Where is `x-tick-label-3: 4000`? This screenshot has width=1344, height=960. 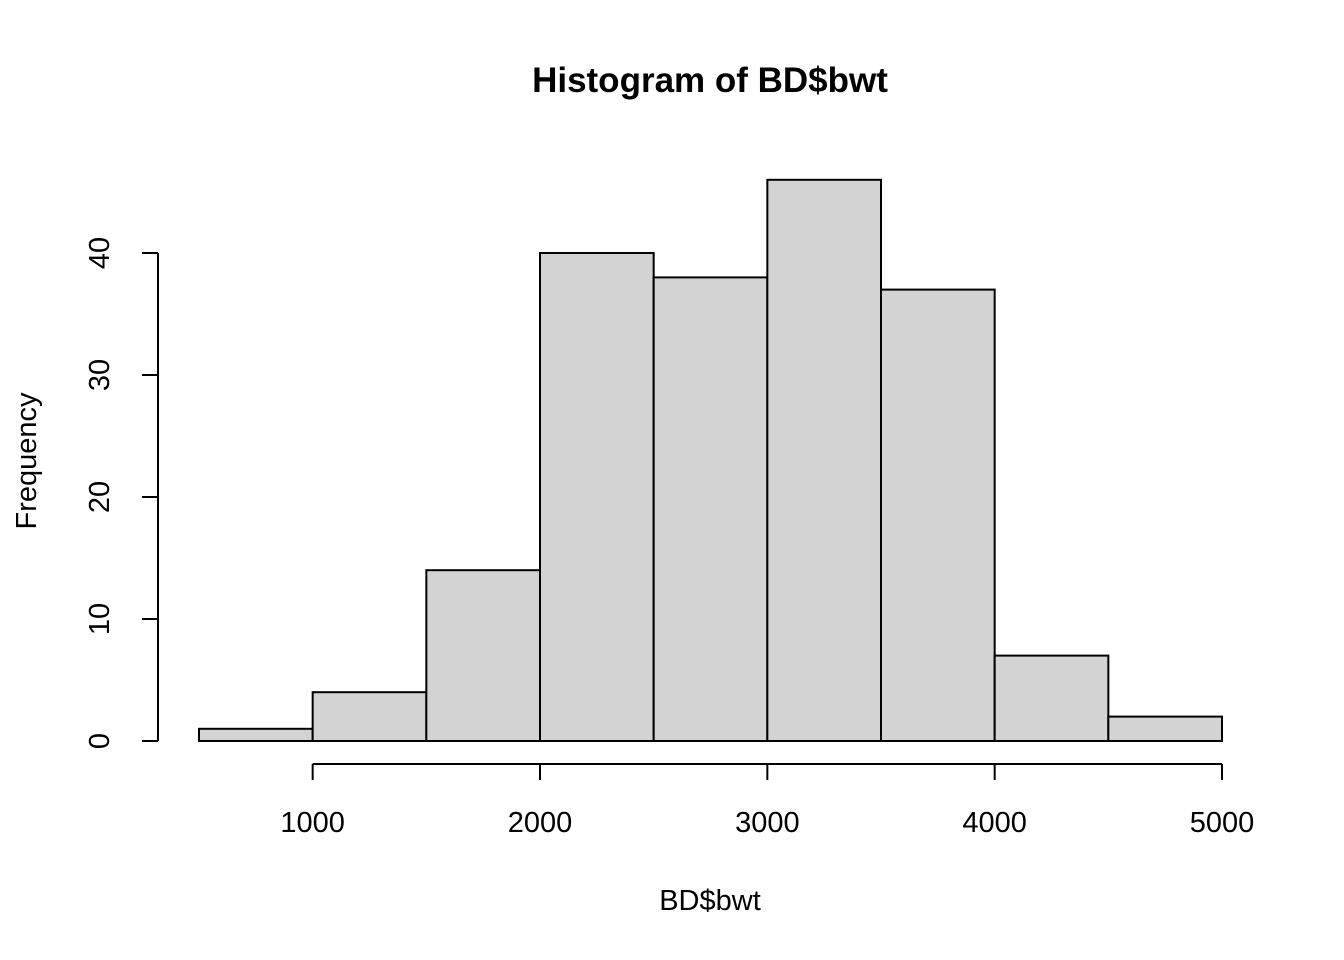 x-tick-label-3: 4000 is located at coordinates (994, 823).